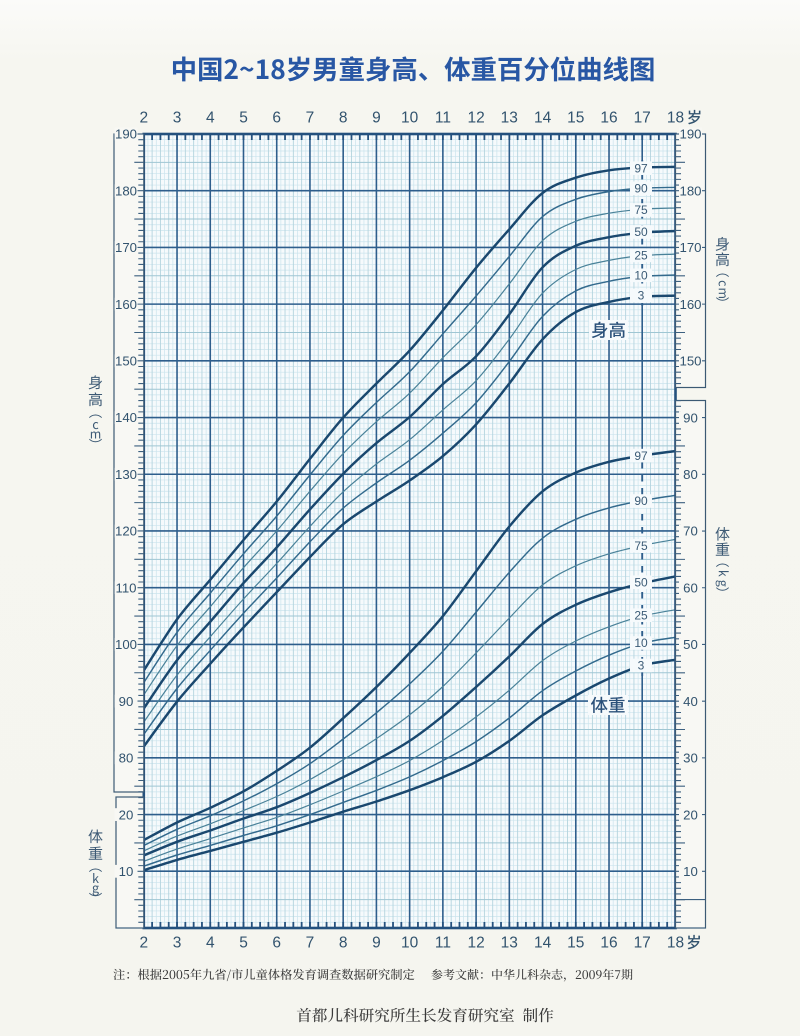 The height and width of the screenshot is (1036, 800). What do you see at coordinates (690, 701) in the screenshot?
I see `svg-text: 40` at bounding box center [690, 701].